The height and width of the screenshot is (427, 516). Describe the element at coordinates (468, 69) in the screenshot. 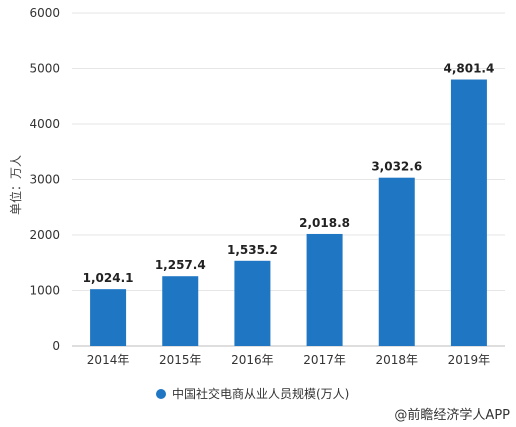

I see `data-label: 4,801.4` at that location.